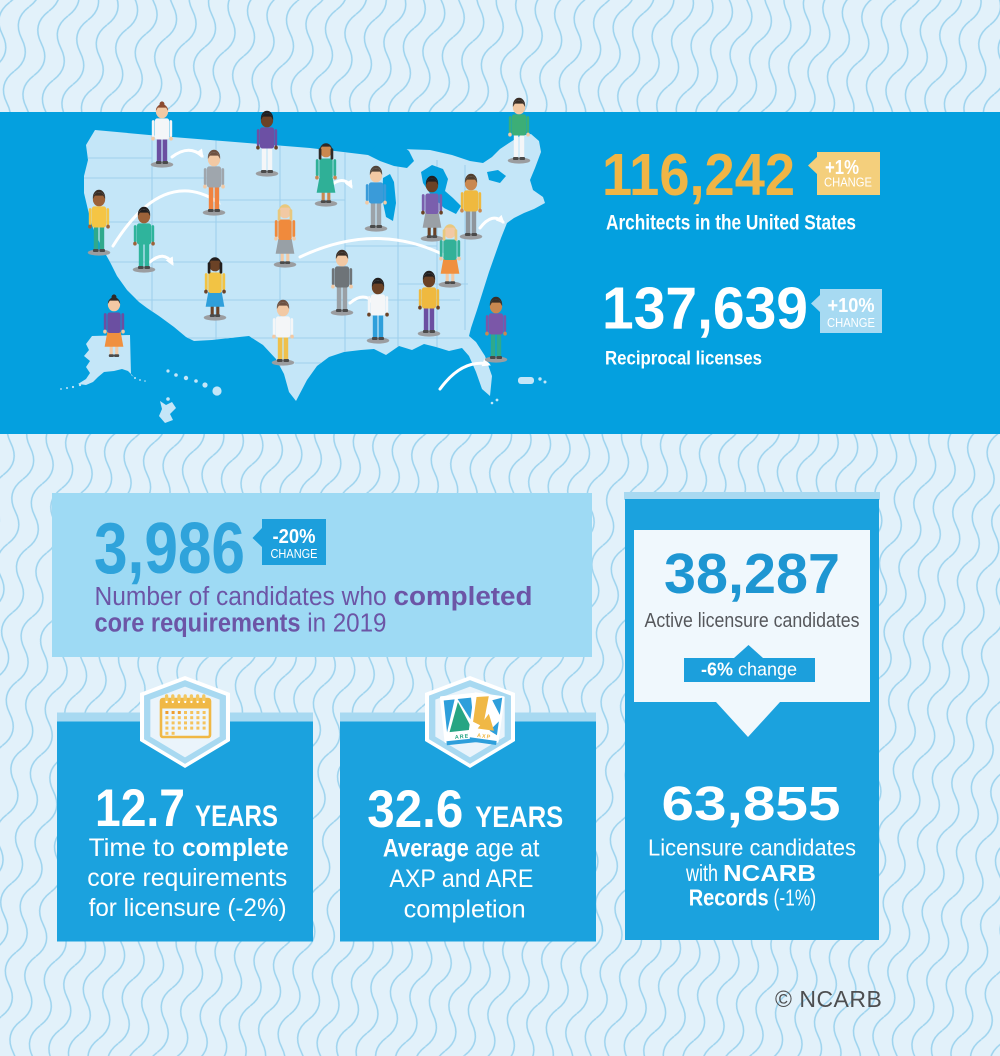 Image resolution: width=1000 pixels, height=1056 pixels. Describe the element at coordinates (169, 549) in the screenshot. I see `svg-text: 3,986` at that location.